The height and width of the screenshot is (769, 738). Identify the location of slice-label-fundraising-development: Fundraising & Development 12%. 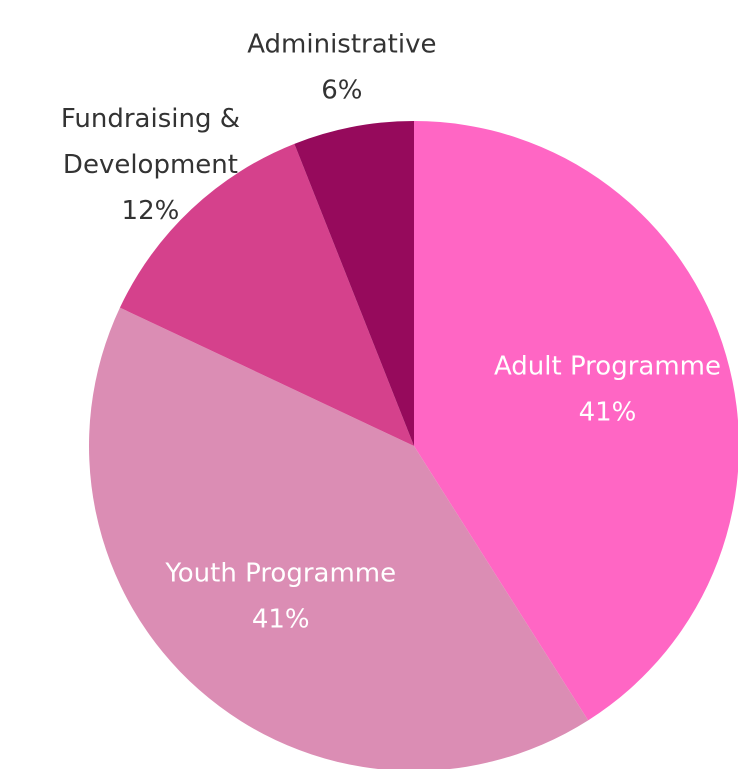
(150, 165).